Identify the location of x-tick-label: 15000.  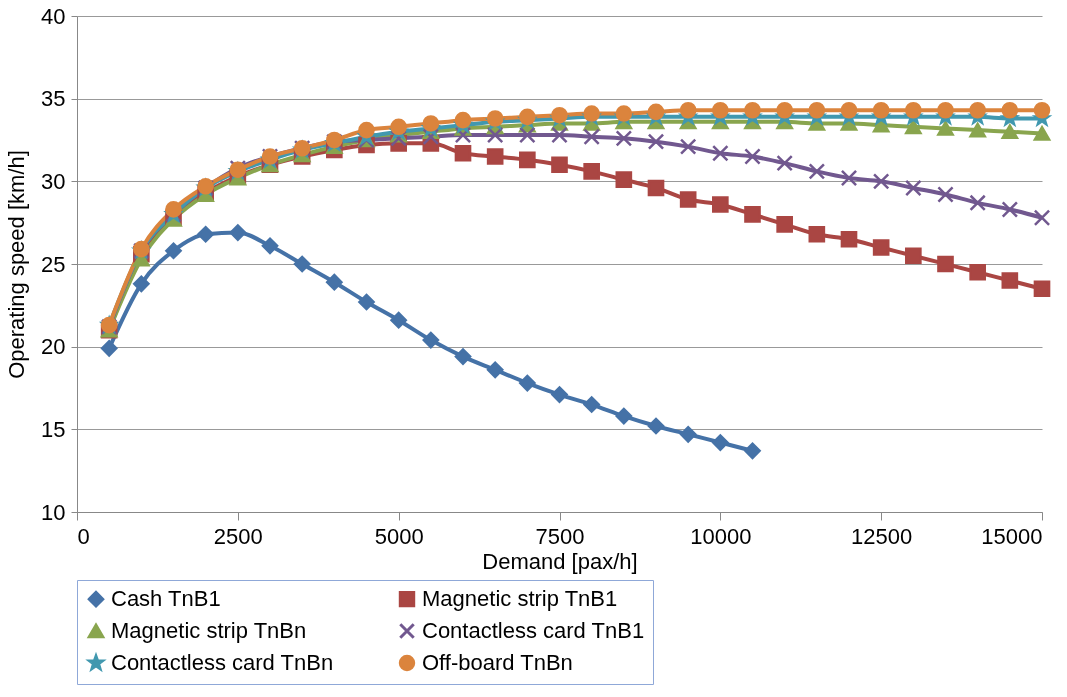
(1012, 536).